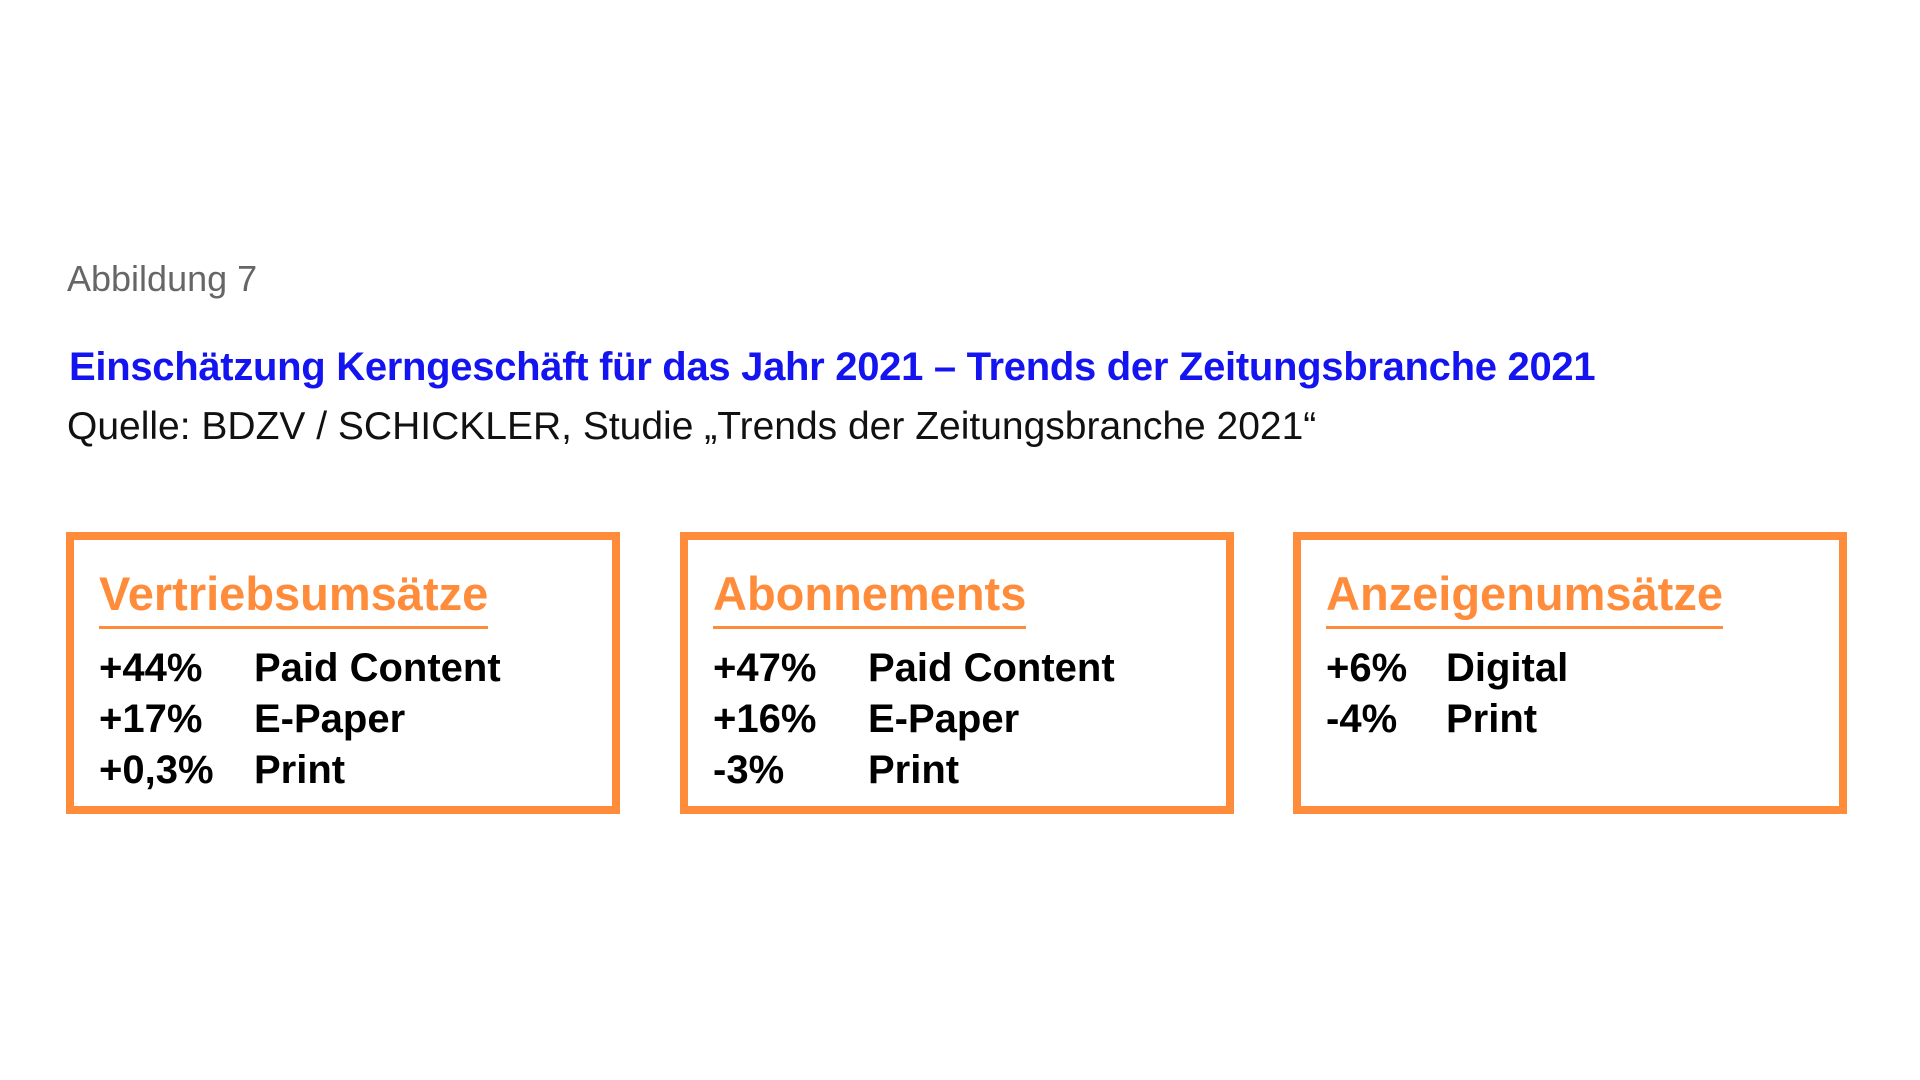 The width and height of the screenshot is (1920, 1080). I want to click on stat-row: +16% E-Paper, so click(914, 719).